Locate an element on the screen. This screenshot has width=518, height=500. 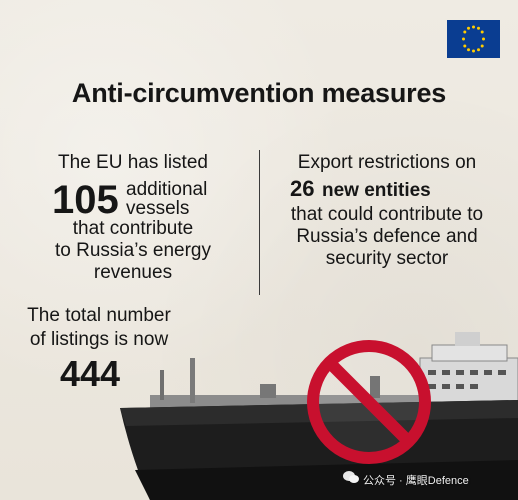
column-divider is located at coordinates (259, 222).